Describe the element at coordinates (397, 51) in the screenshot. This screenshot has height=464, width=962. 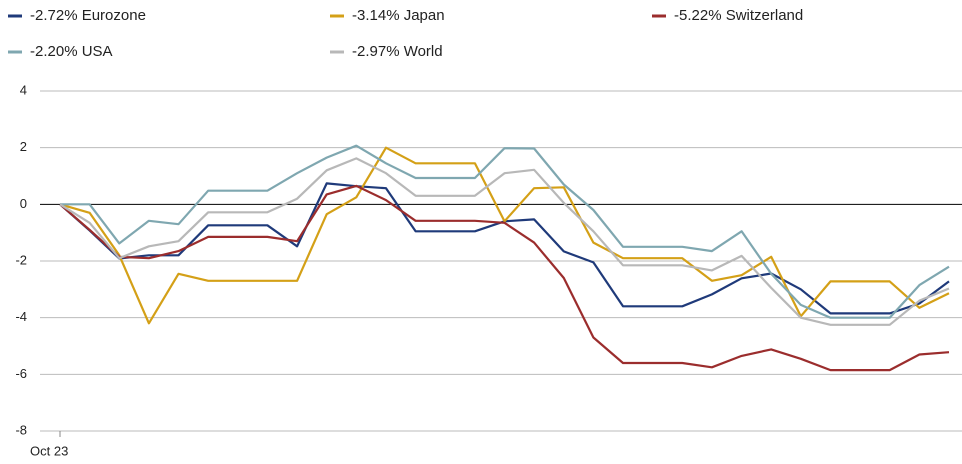
I see `legend-label: -2.97% World` at that location.